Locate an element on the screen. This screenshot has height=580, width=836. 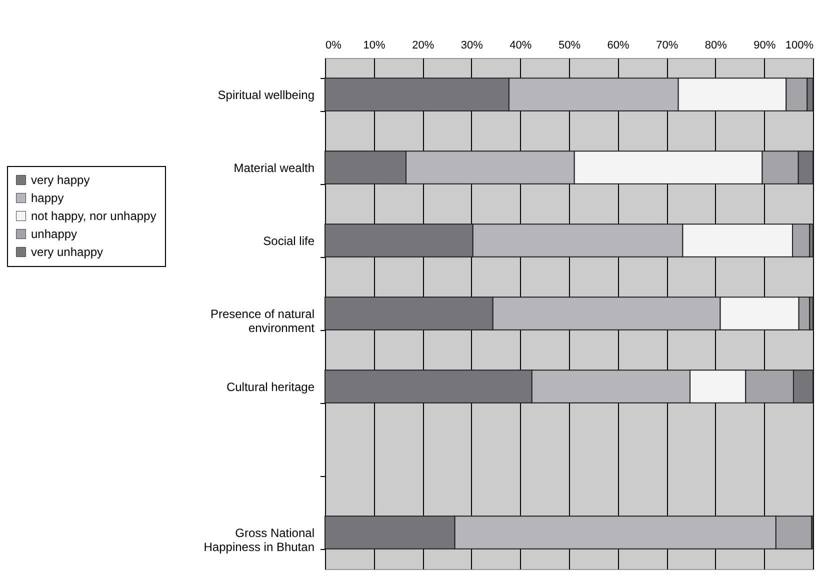
y-tick-label: Gross National Happiness in Bhutan is located at coordinates (259, 540).